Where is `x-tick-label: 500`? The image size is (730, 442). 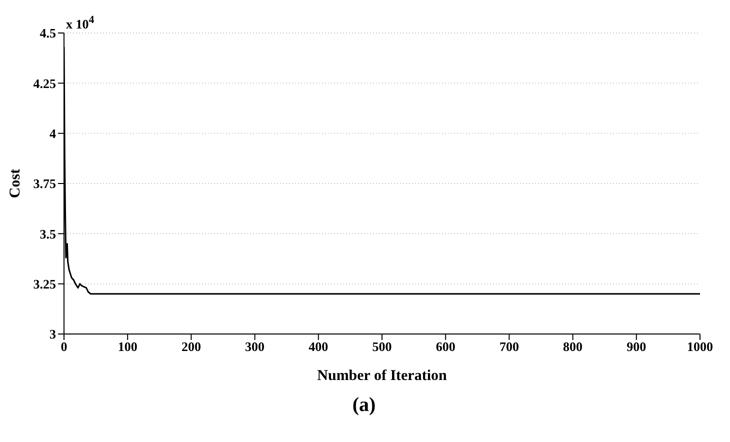 x-tick-label: 500 is located at coordinates (382, 346).